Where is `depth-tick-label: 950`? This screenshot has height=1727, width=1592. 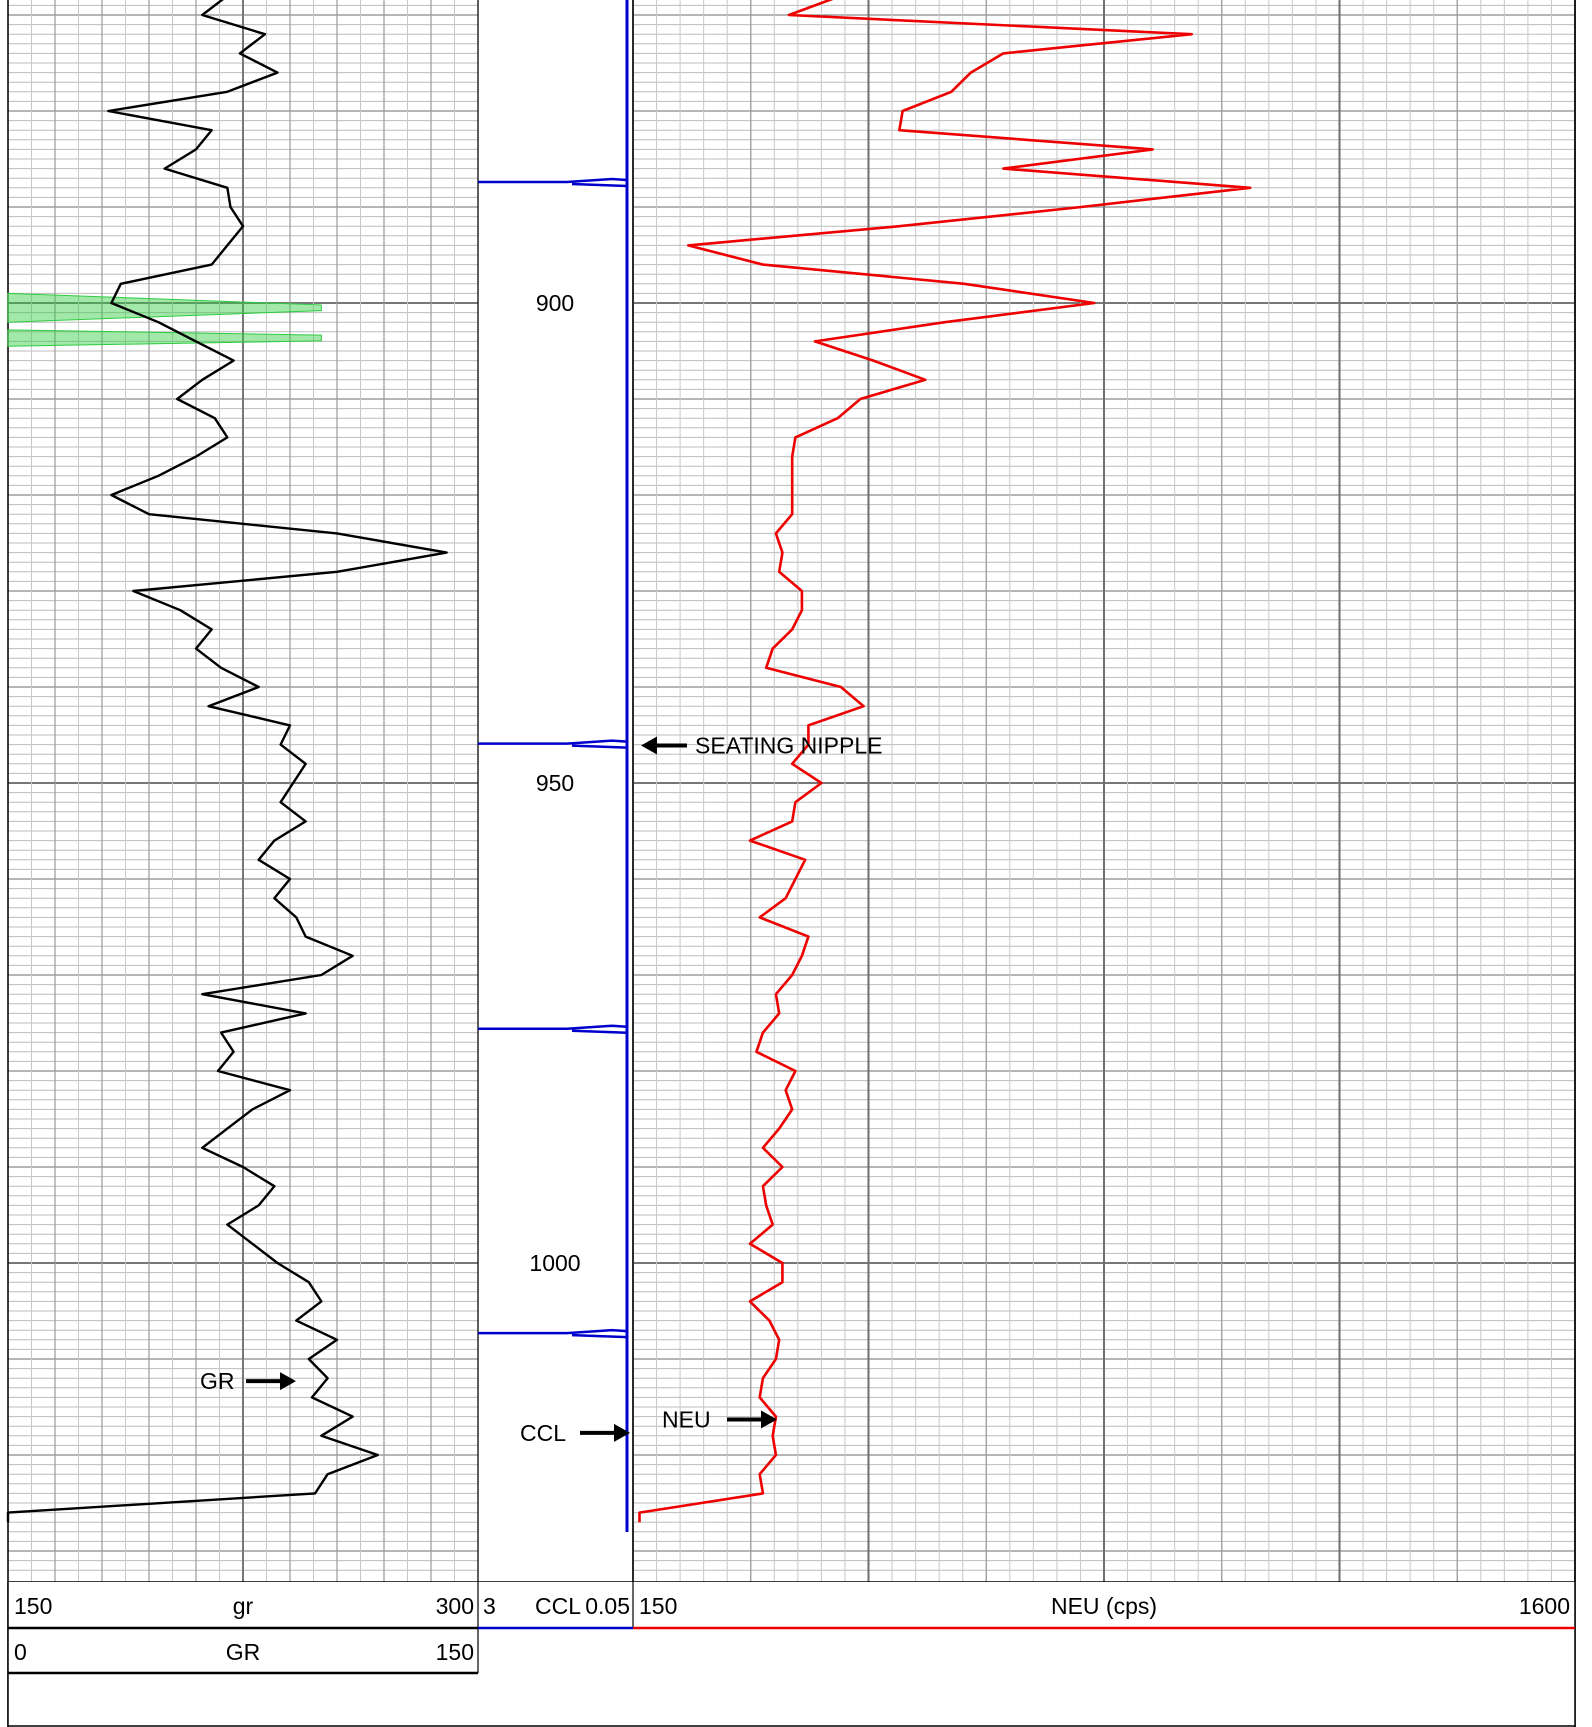 depth-tick-label: 950 is located at coordinates (555, 783).